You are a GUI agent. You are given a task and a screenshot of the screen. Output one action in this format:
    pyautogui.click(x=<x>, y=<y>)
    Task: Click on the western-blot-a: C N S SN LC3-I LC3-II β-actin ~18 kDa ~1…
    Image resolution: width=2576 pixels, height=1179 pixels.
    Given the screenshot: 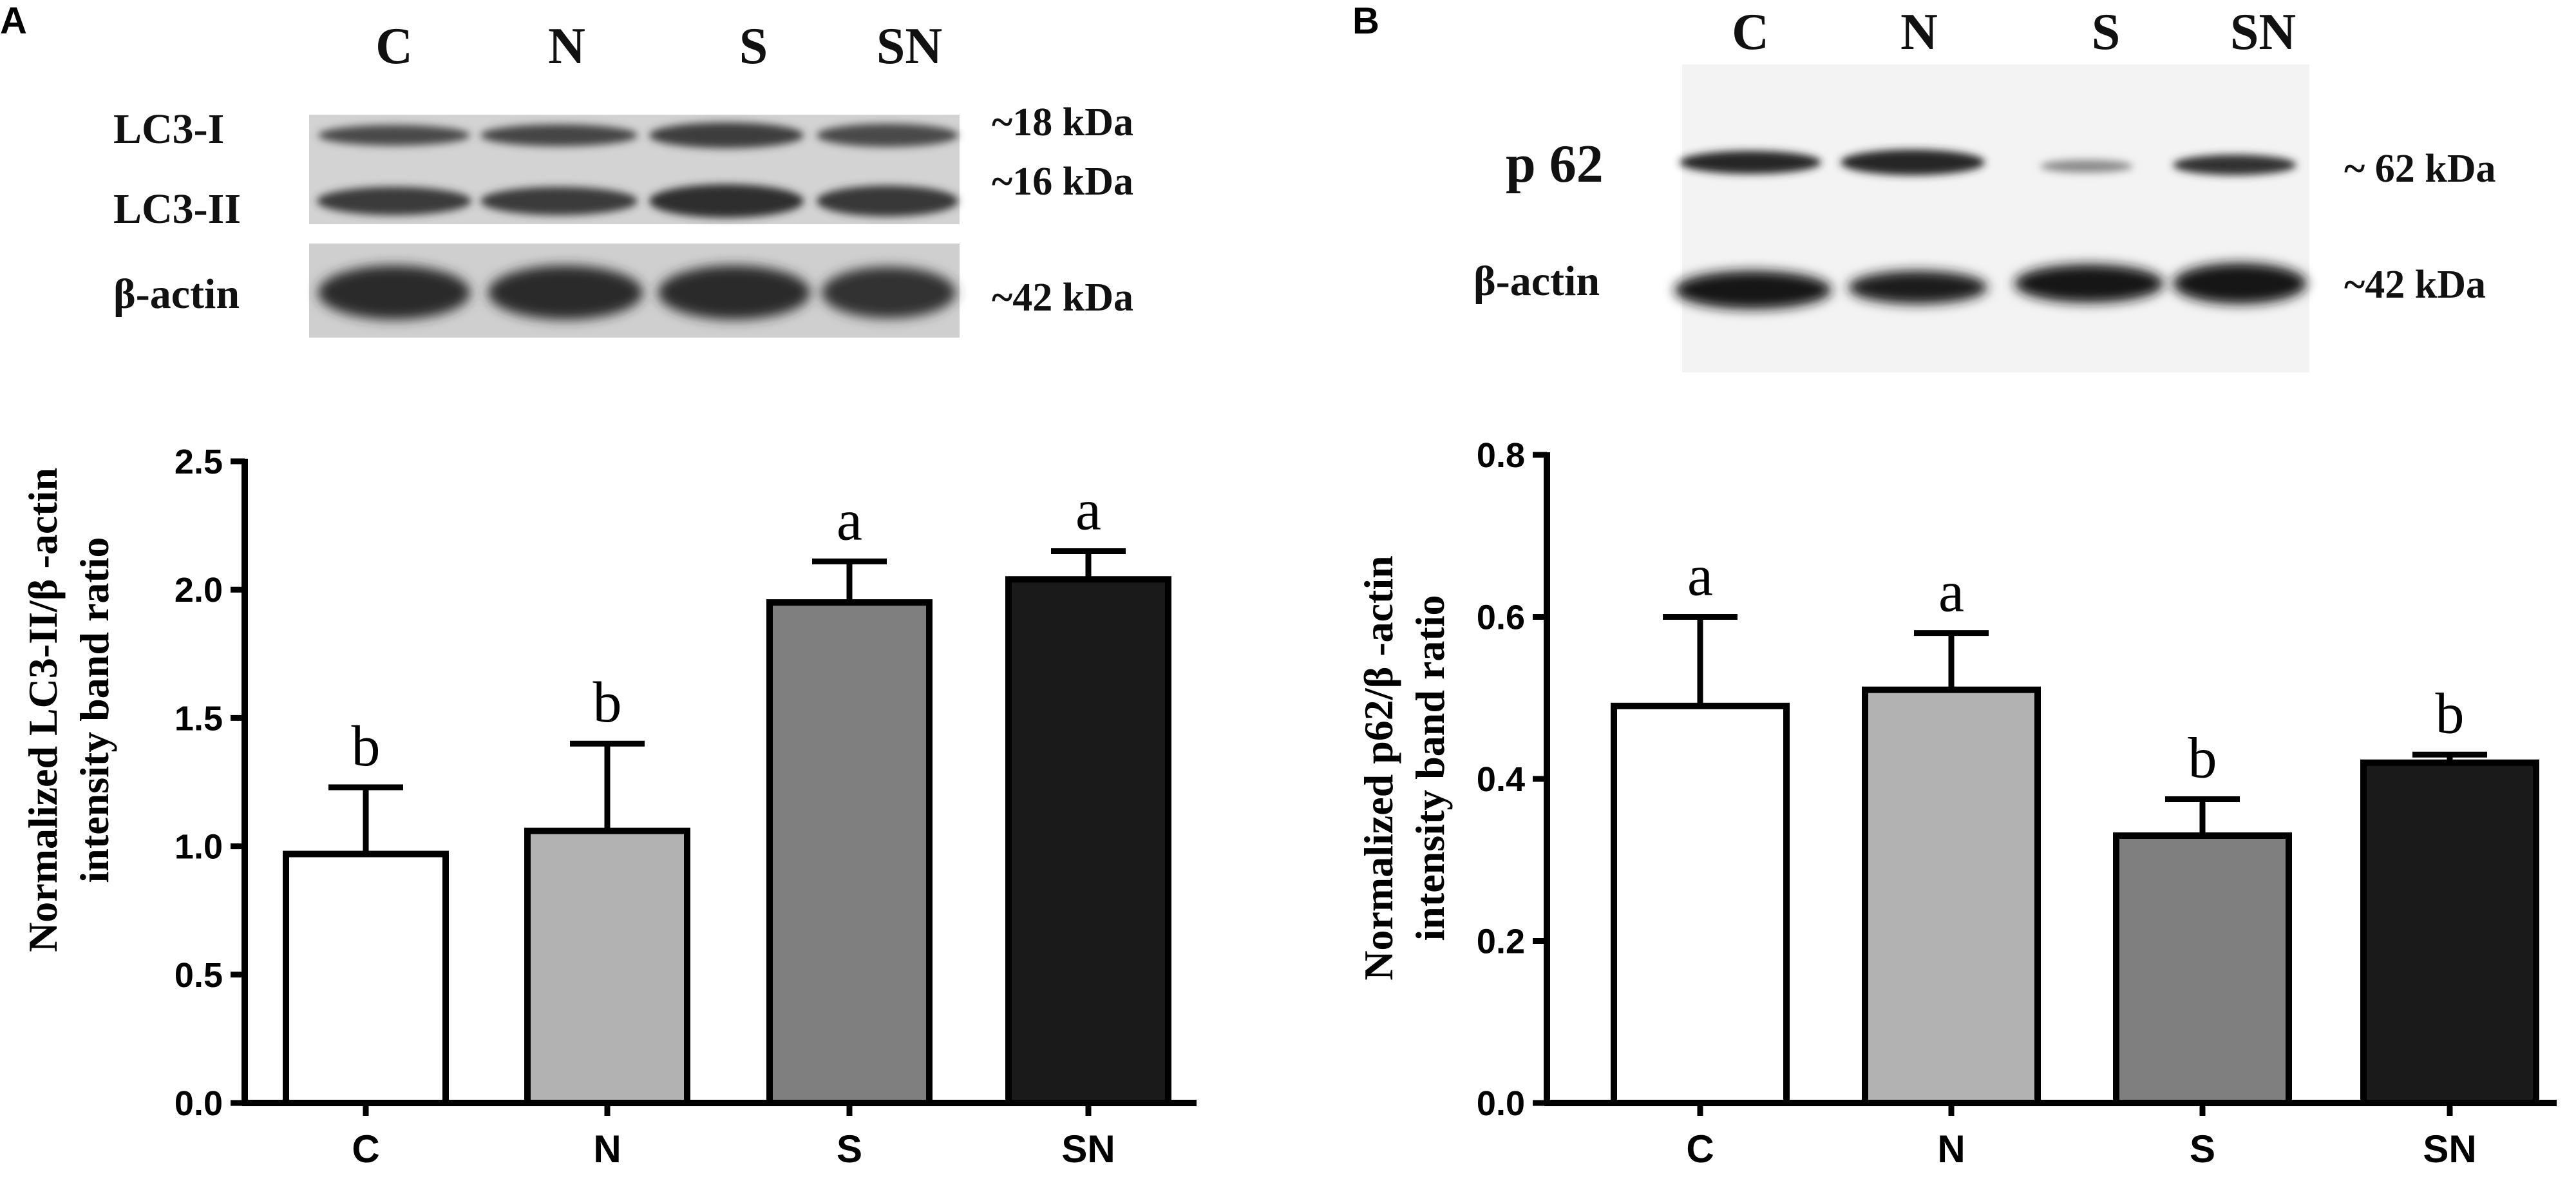 What is the action you would take?
    pyautogui.click(x=623, y=178)
    